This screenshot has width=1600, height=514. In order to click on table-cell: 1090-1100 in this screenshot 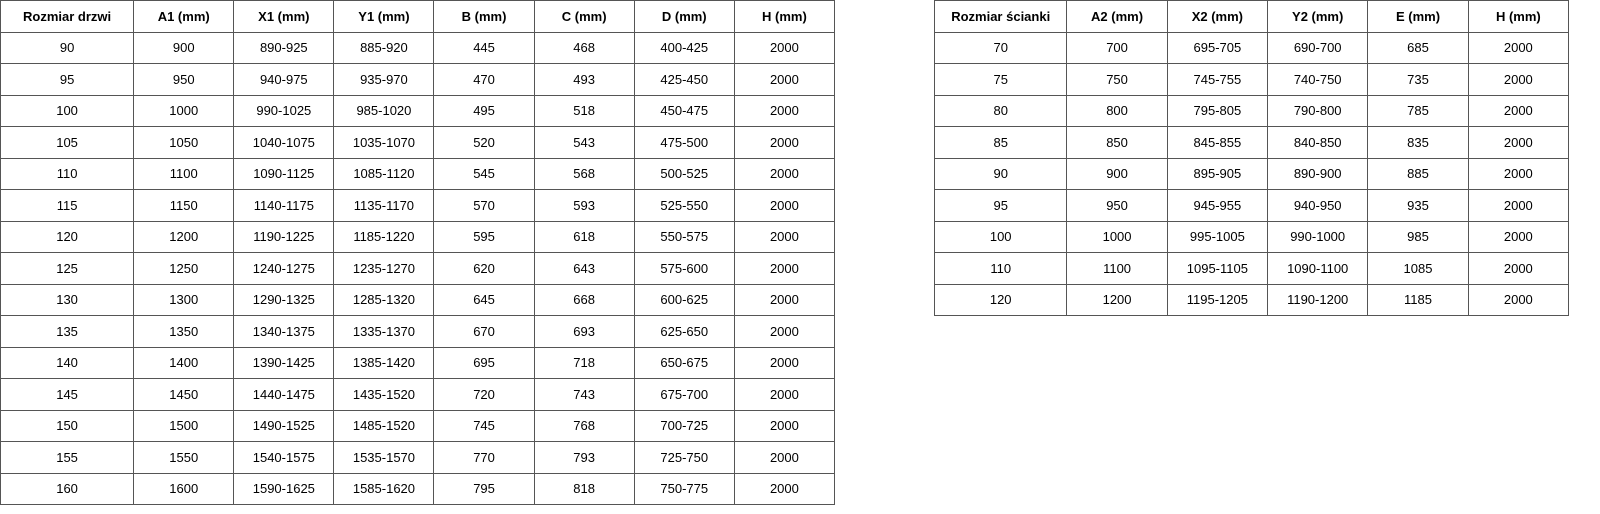, I will do `click(1318, 268)`.